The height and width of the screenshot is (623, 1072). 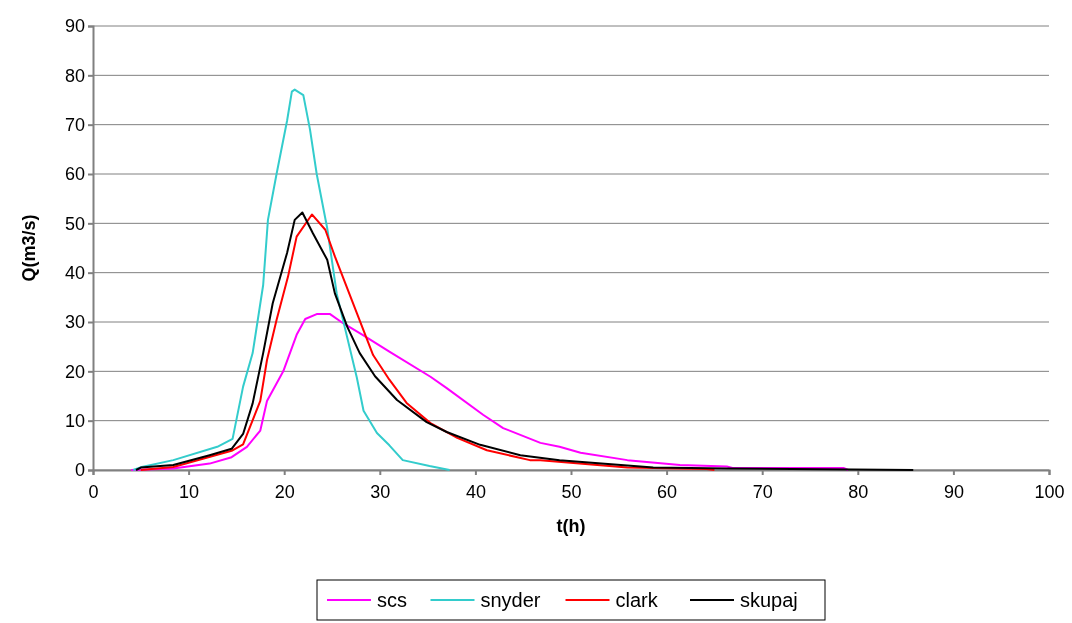 I want to click on x-tick-label: 10, so click(x=189, y=491).